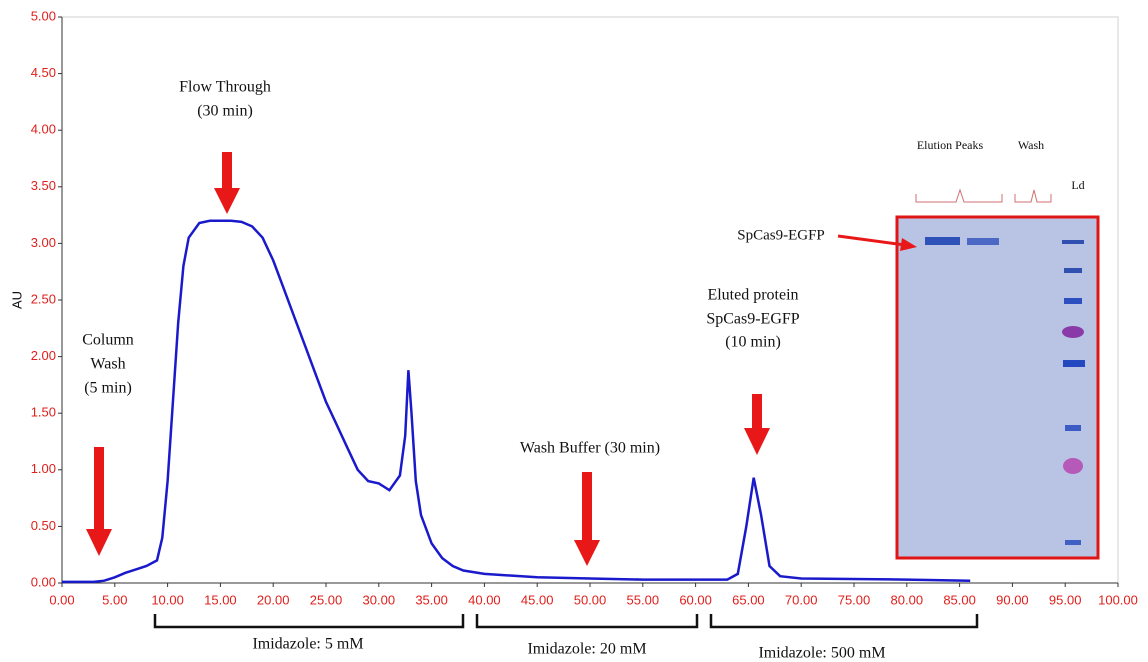  What do you see at coordinates (781, 235) in the screenshot?
I see `band-label: SpCas9-EGFP` at bounding box center [781, 235].